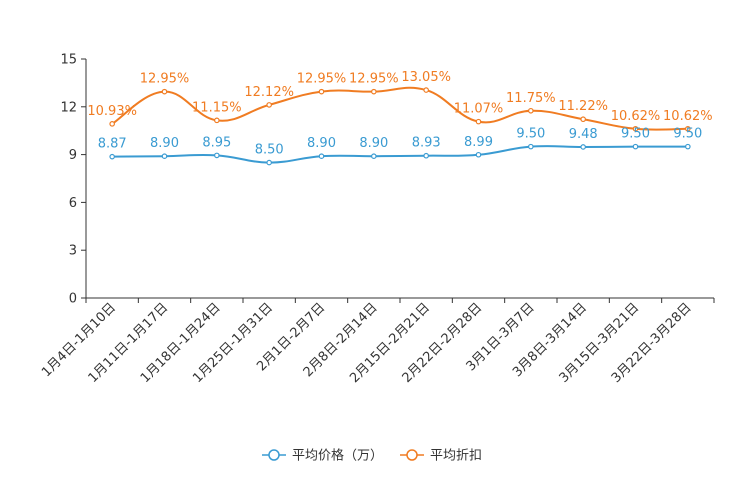 The height and width of the screenshot is (496, 744). I want to click on data-label: 10.93%, so click(112, 111).